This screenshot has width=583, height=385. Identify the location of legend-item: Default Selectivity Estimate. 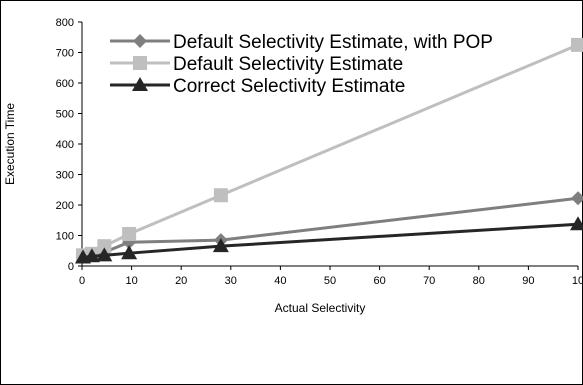
(256, 64).